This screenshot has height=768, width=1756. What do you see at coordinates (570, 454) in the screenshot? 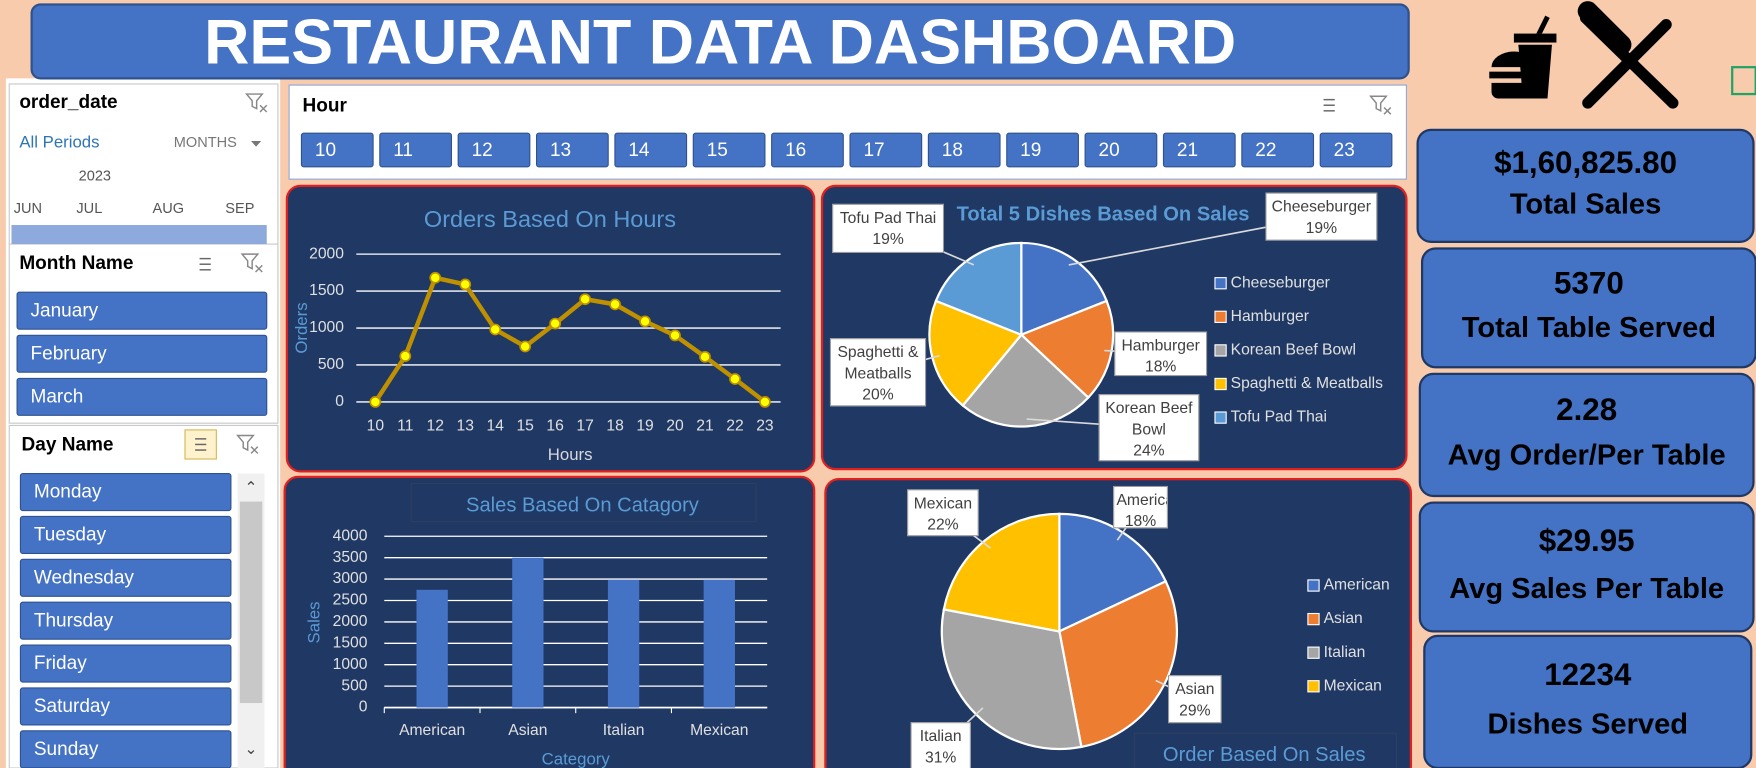
I see `x-axis-label: Hours` at bounding box center [570, 454].